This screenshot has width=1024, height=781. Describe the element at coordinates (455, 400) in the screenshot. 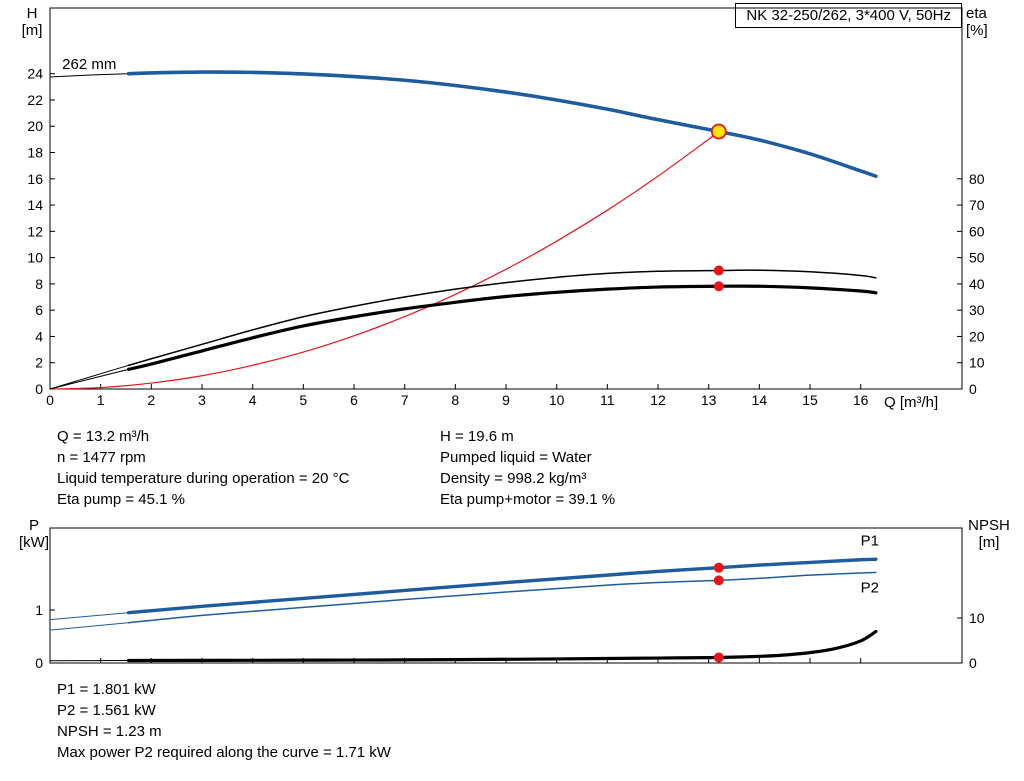

I see `x-tick-label: 8` at that location.